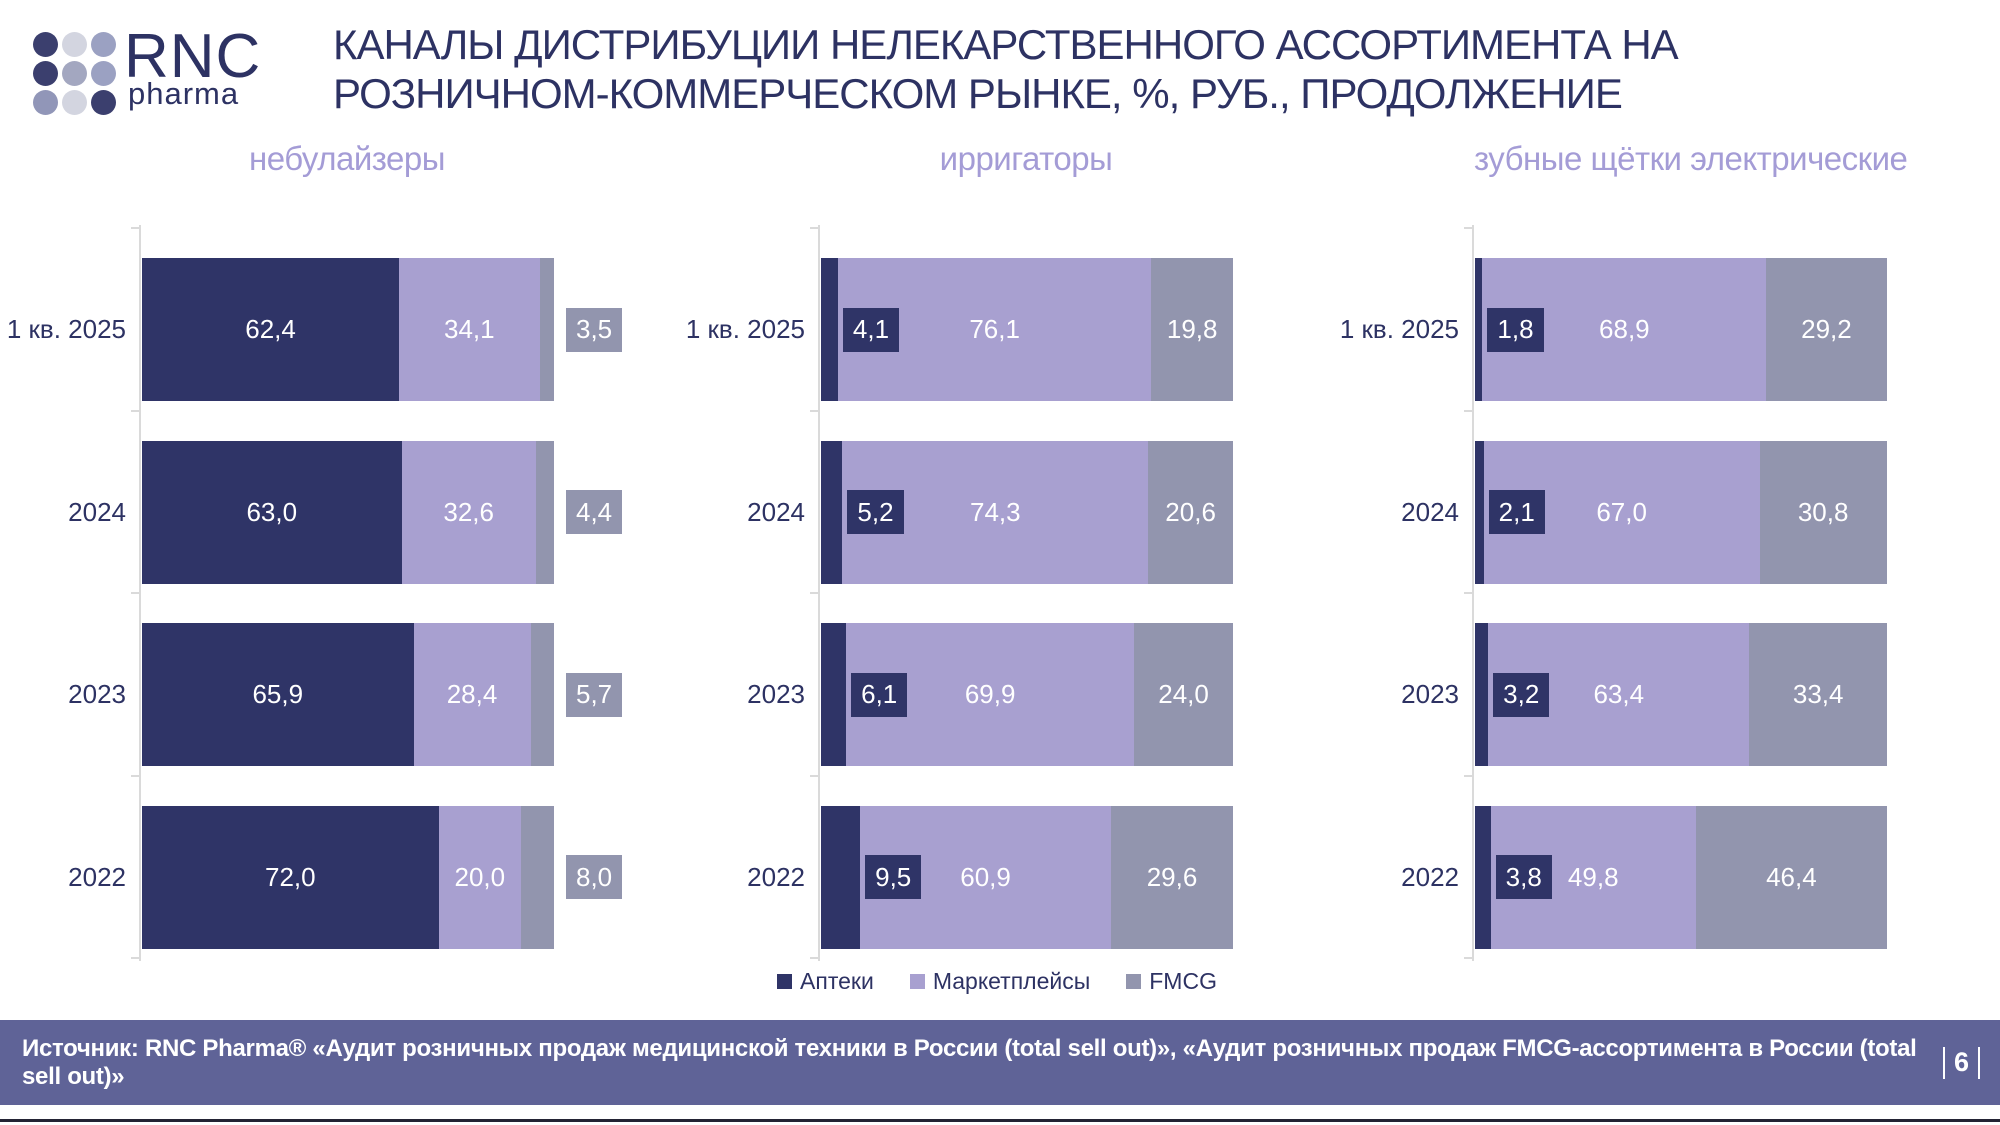 The width and height of the screenshot is (2000, 1125). Describe the element at coordinates (468, 512) in the screenshot. I see `bar-segment-marketplaces: 32,6` at that location.